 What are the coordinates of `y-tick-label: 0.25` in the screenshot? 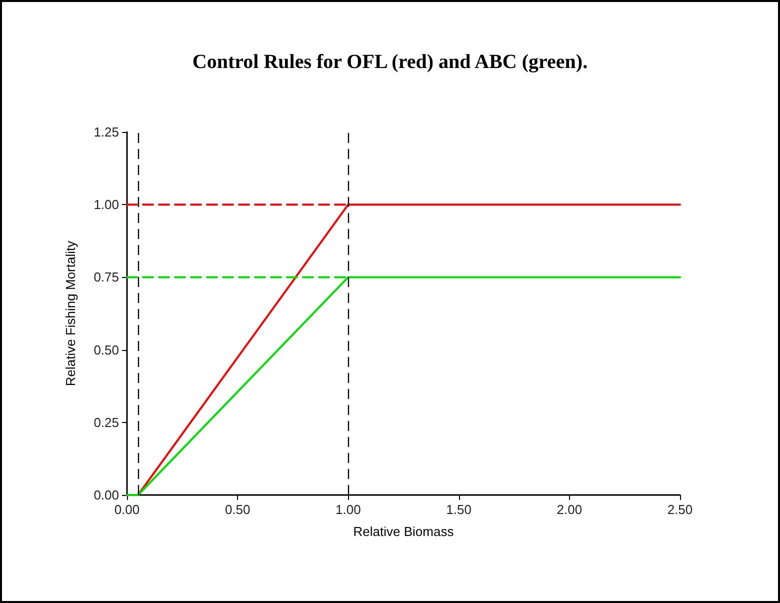 It's located at (106, 422).